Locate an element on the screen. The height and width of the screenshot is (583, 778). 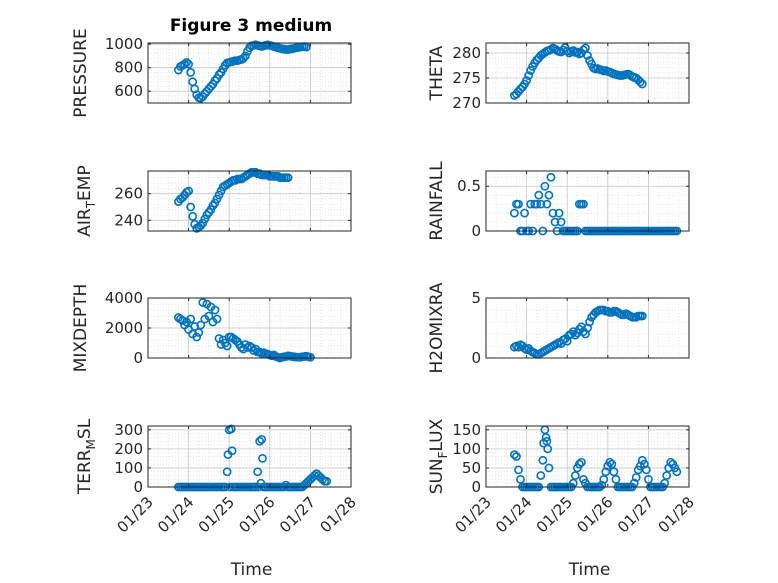
y-tick-label: 200 is located at coordinates (128, 449).